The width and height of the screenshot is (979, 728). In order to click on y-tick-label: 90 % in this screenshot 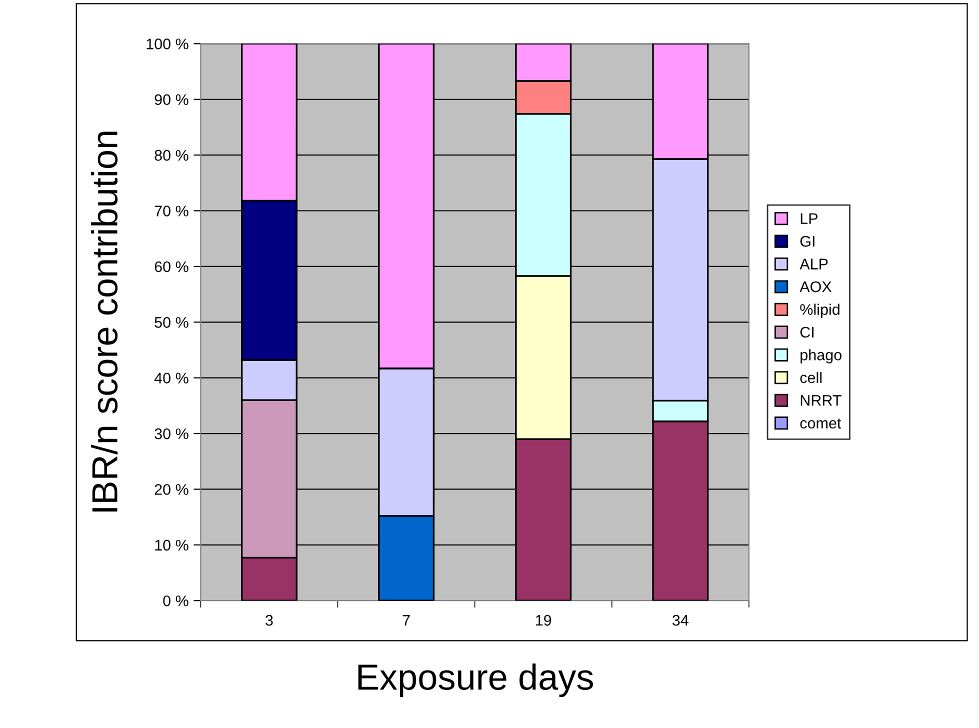, I will do `click(171, 100)`.